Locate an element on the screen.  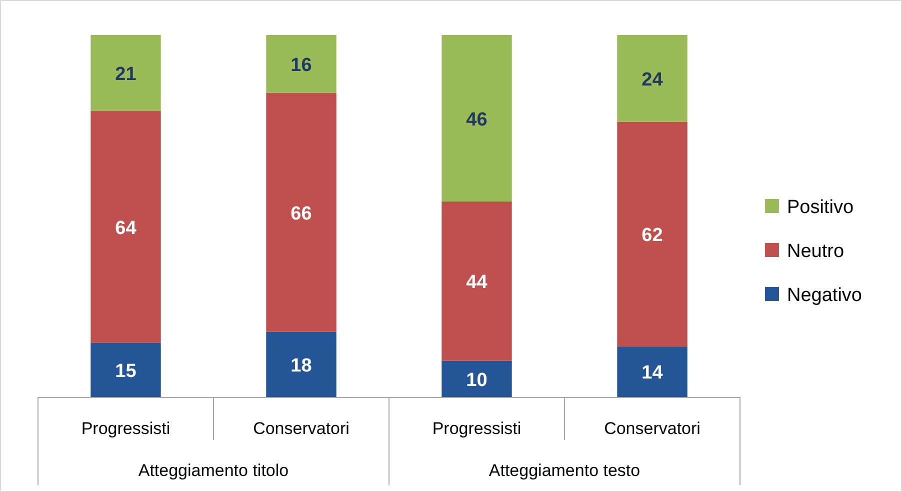
data-label: 16 is located at coordinates (301, 65).